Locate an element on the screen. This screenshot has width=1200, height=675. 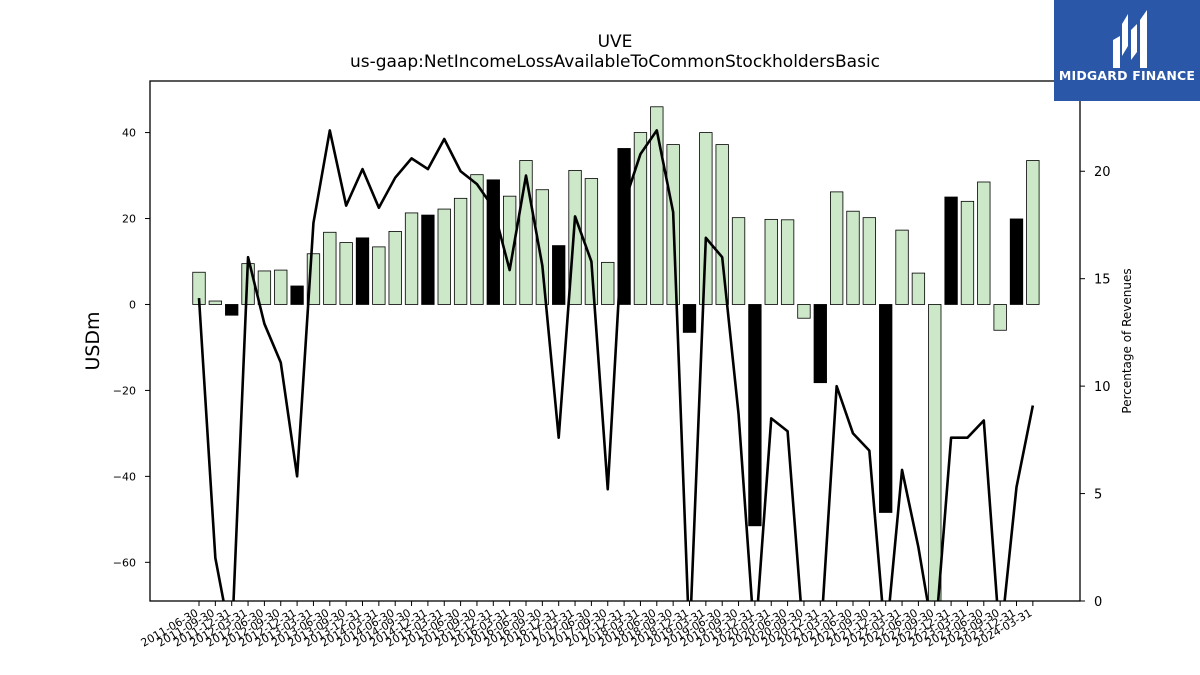
y2-tick-label: 20 is located at coordinates (1102, 172).